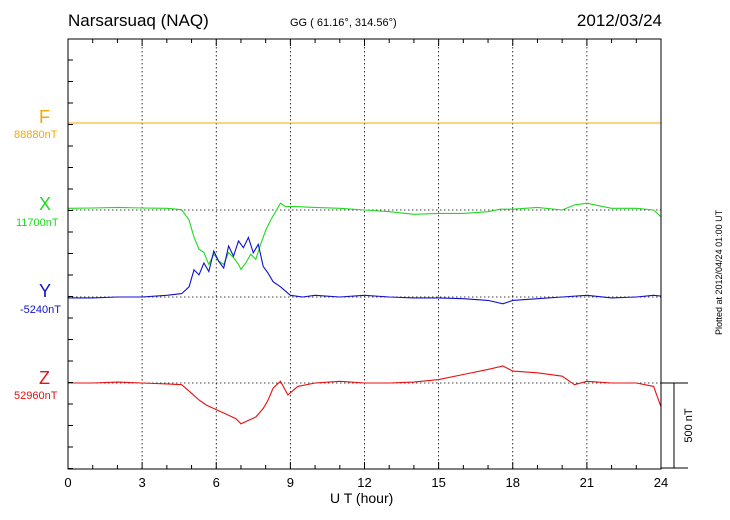 This screenshot has height=520, width=730. What do you see at coordinates (138, 20) in the screenshot?
I see `station-title: Narsarsuaq (NAQ)` at bounding box center [138, 20].